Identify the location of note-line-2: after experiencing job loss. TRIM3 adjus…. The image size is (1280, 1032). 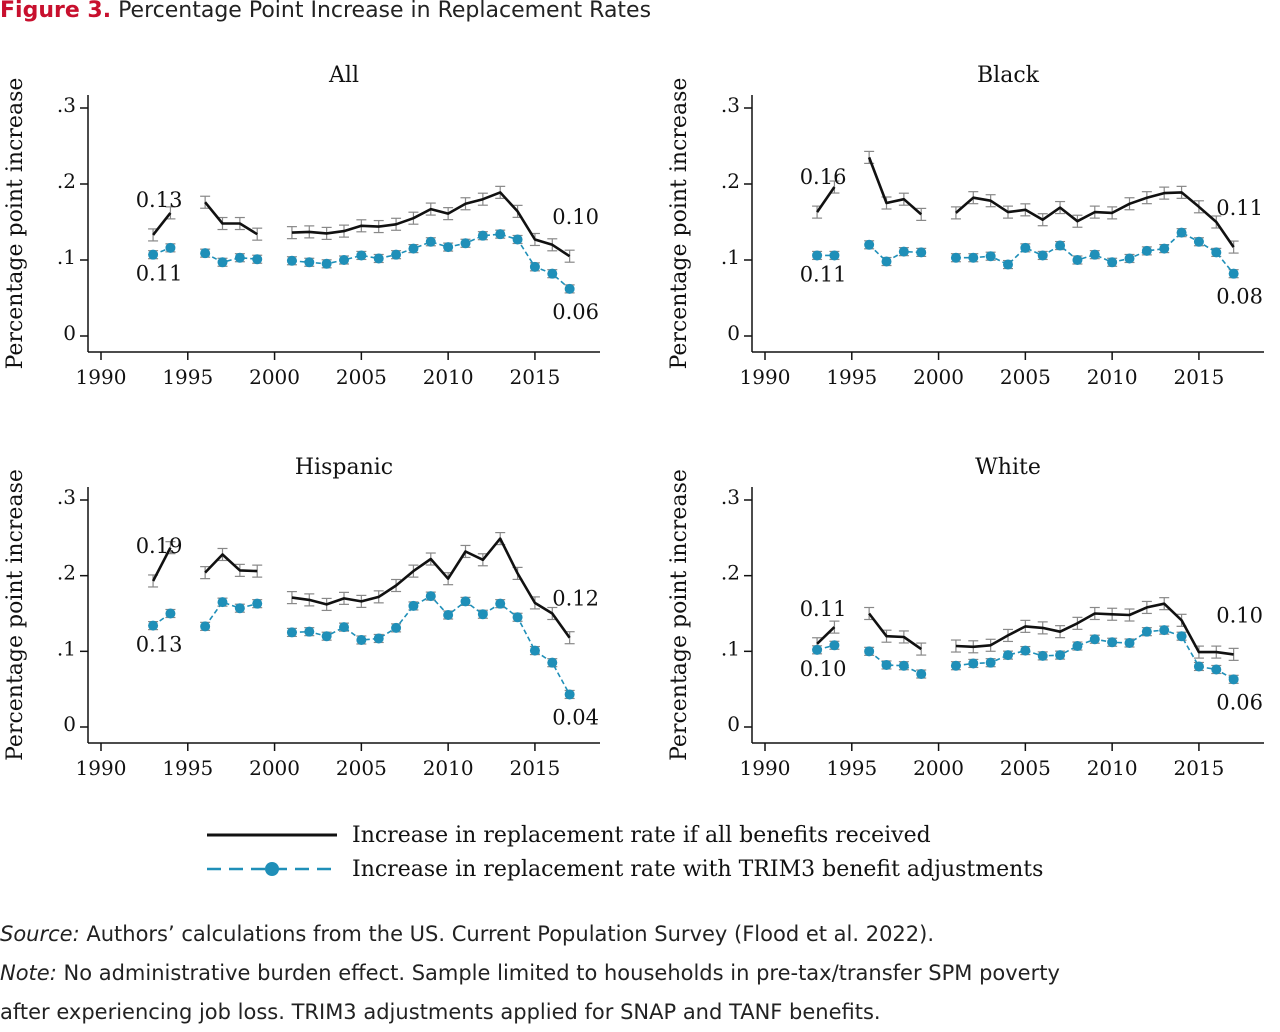
(640, 1012).